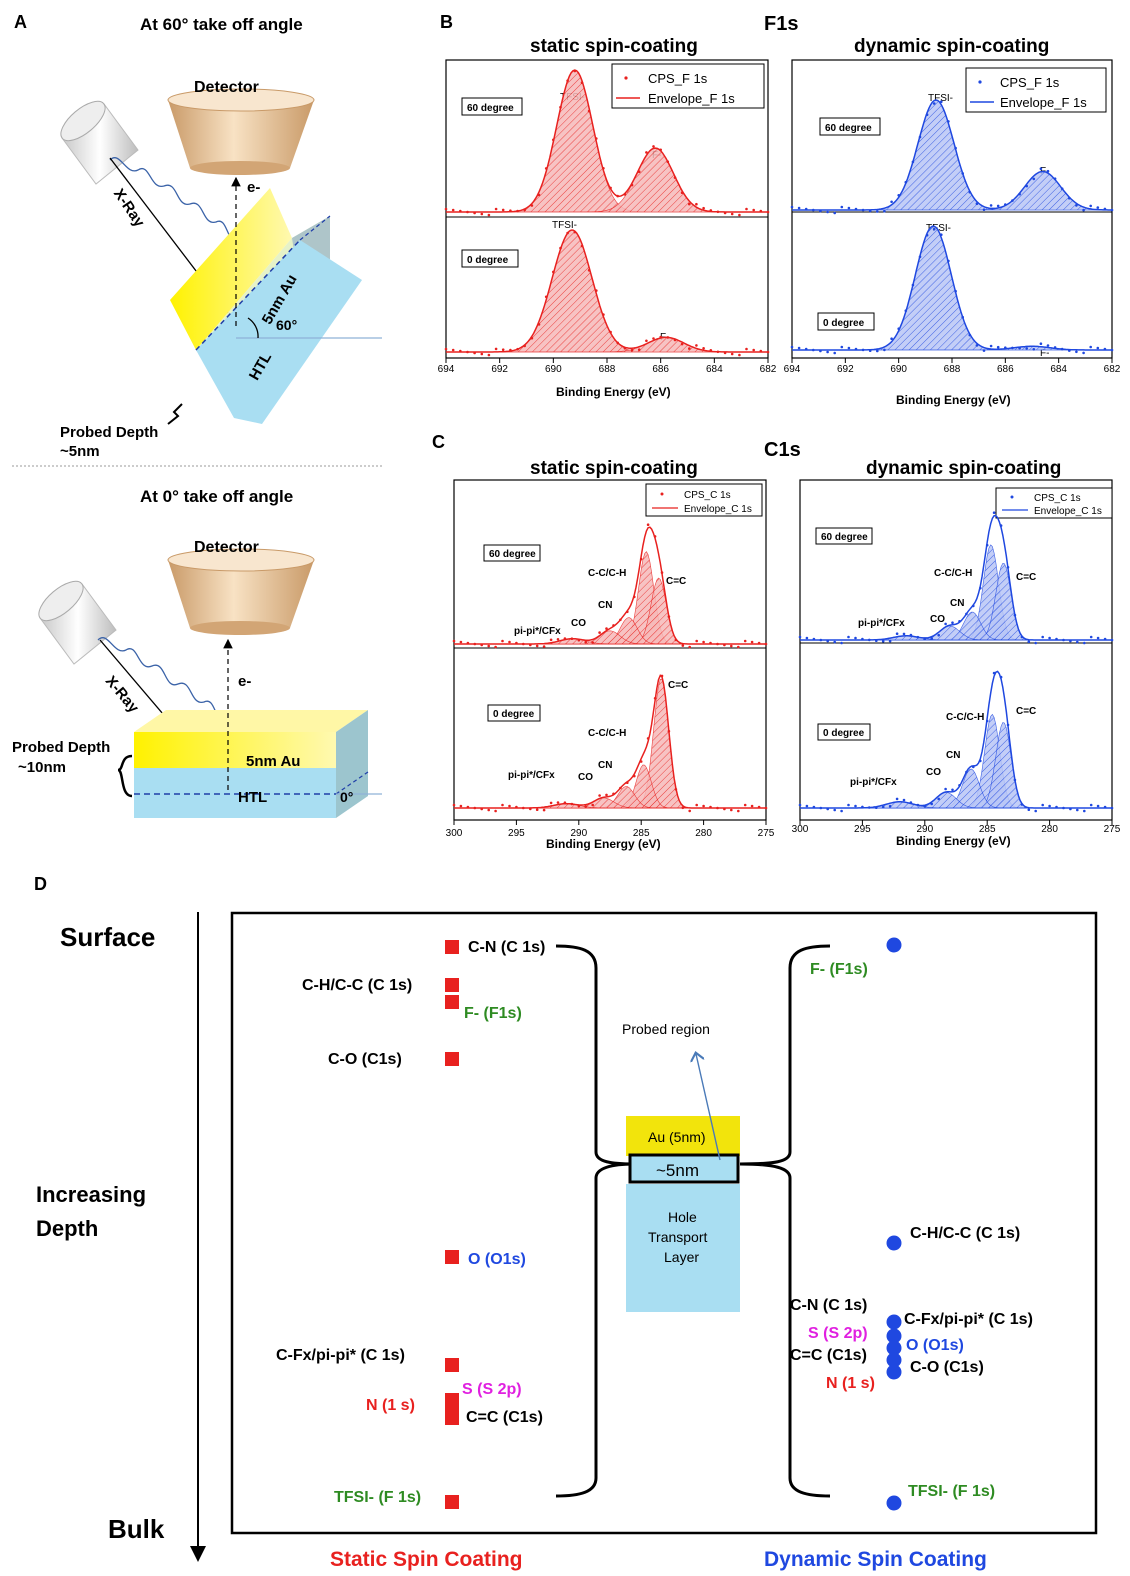 Image resolution: width=1130 pixels, height=1576 pixels. I want to click on static-caption: Static Spin Coating, so click(426, 1559).